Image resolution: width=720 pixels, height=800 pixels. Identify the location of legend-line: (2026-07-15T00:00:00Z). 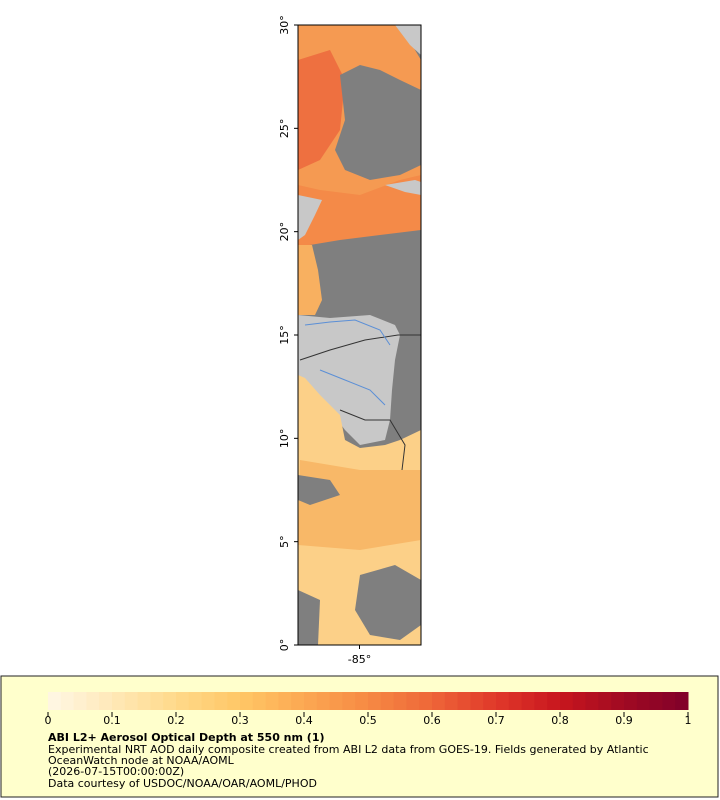
(116, 771).